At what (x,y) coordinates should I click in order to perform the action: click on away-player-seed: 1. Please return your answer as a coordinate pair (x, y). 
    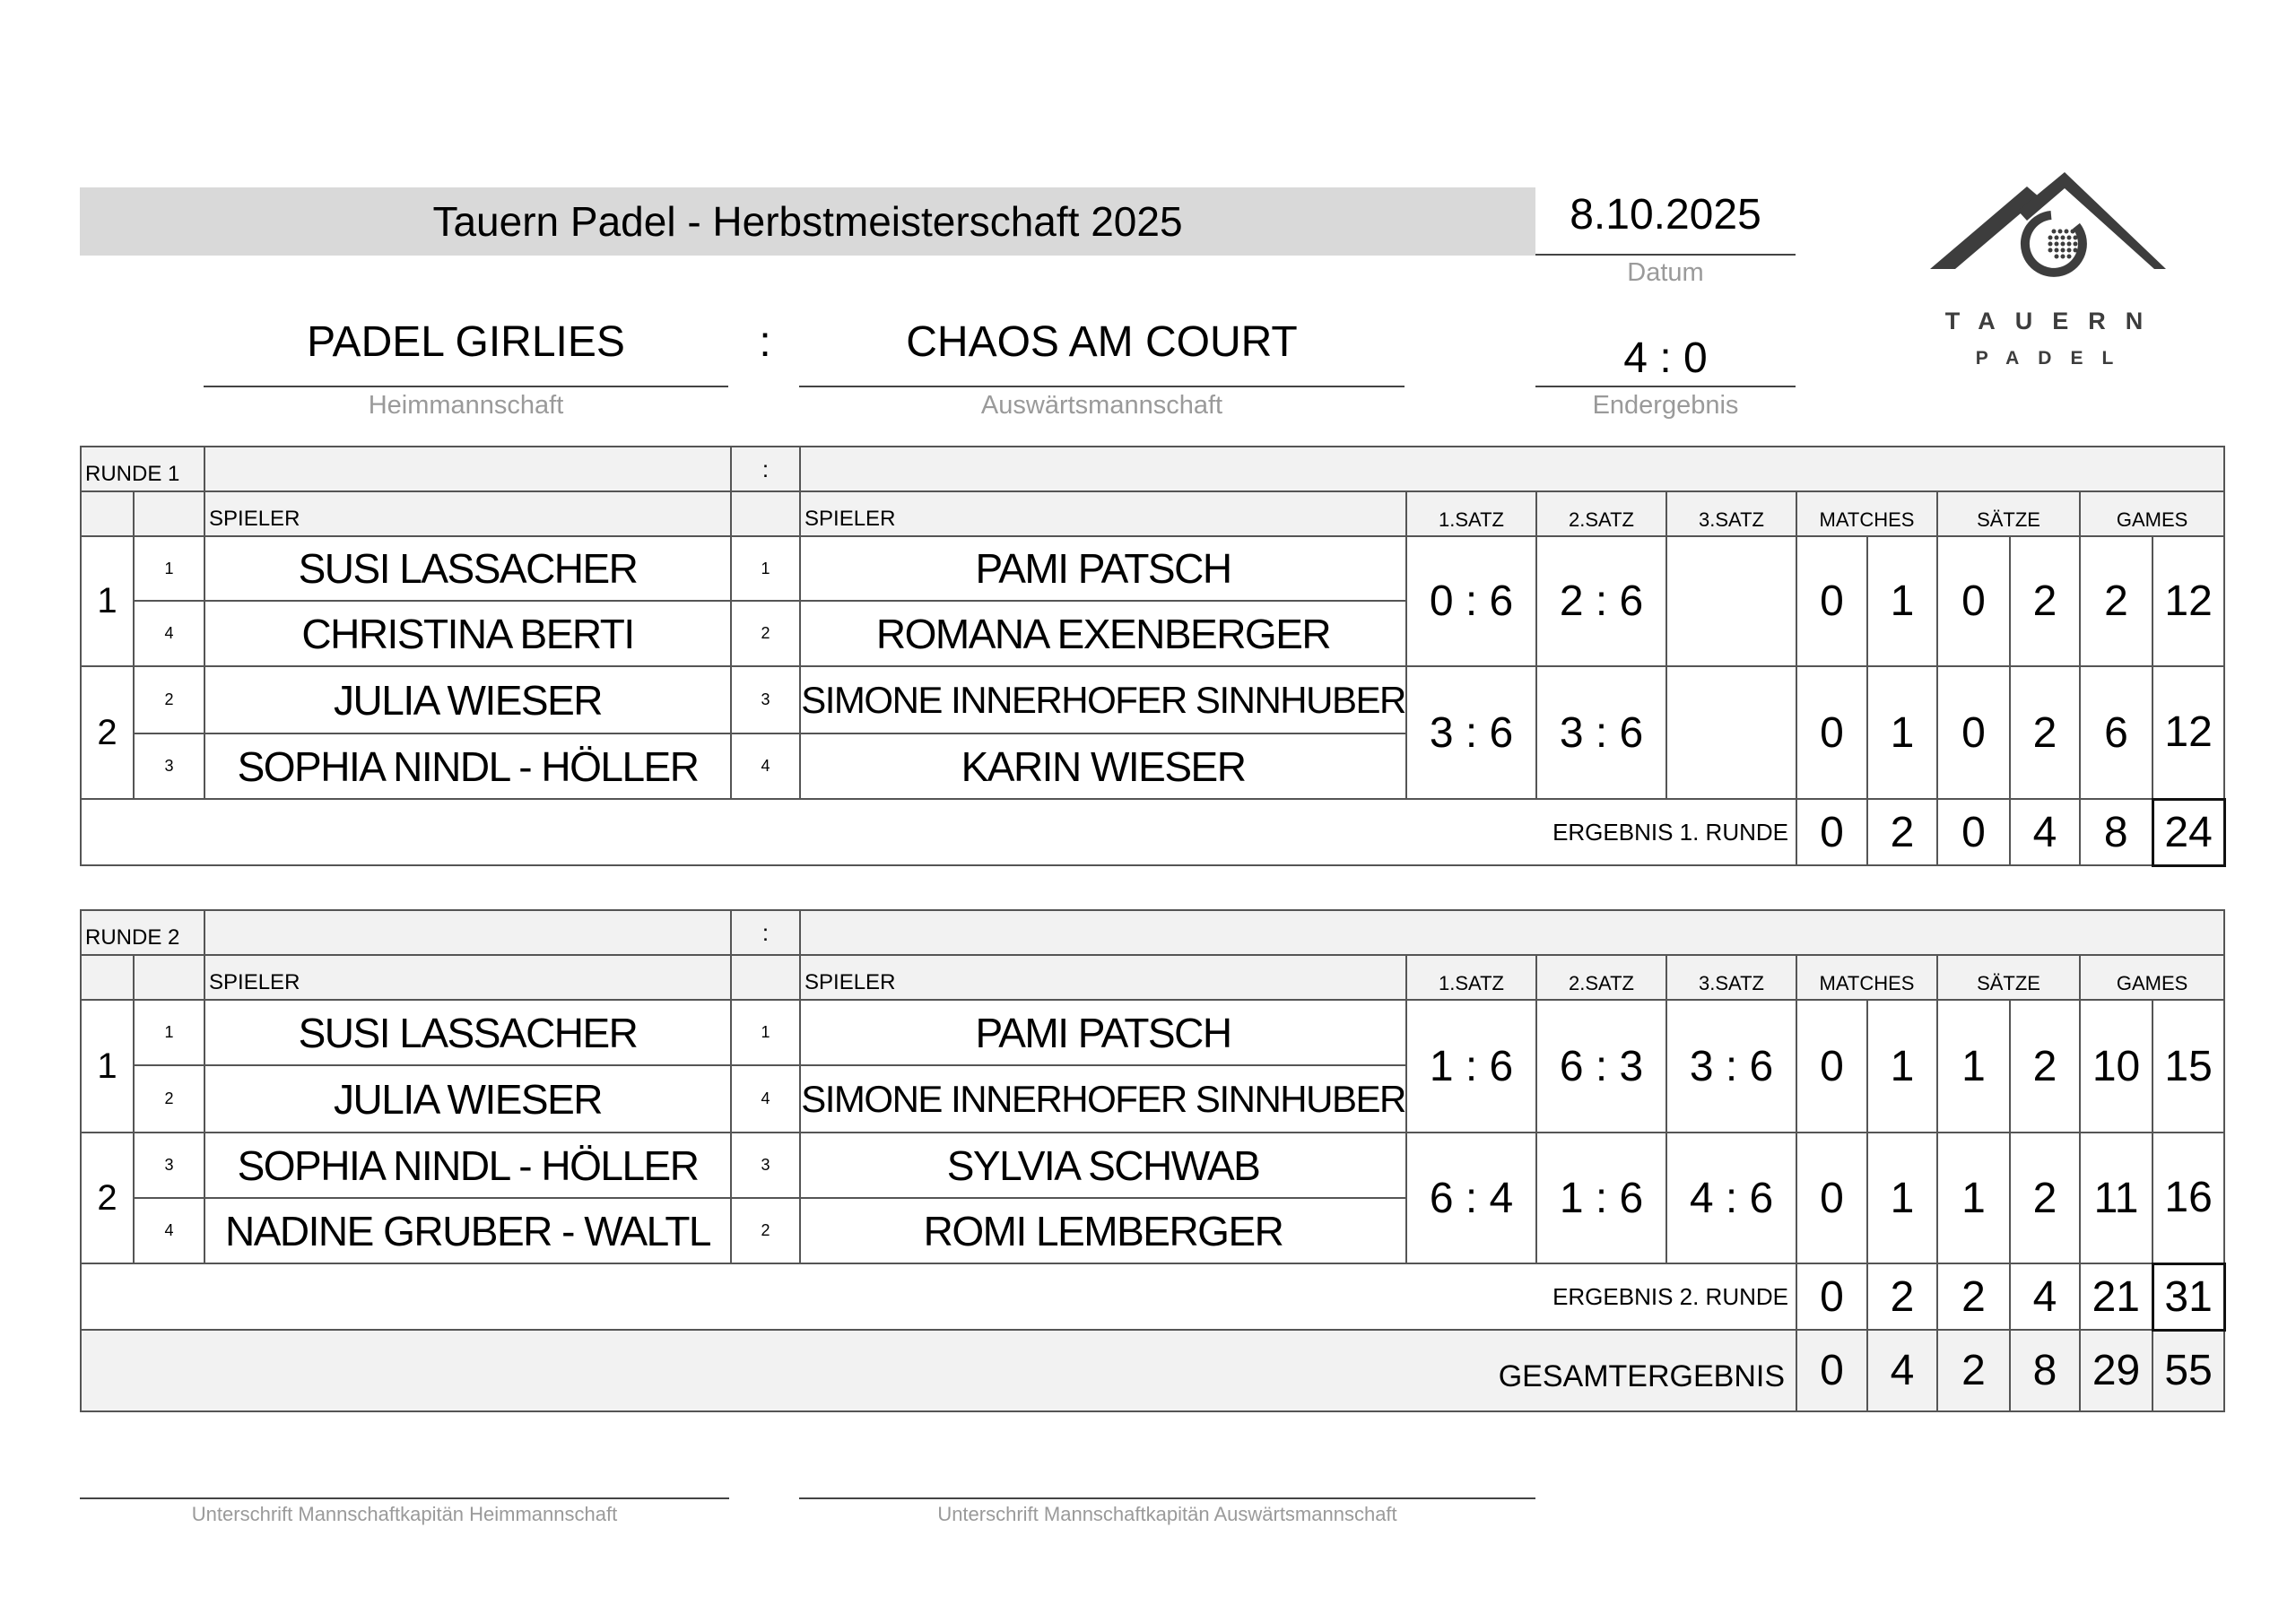
    Looking at the image, I should click on (766, 1032).